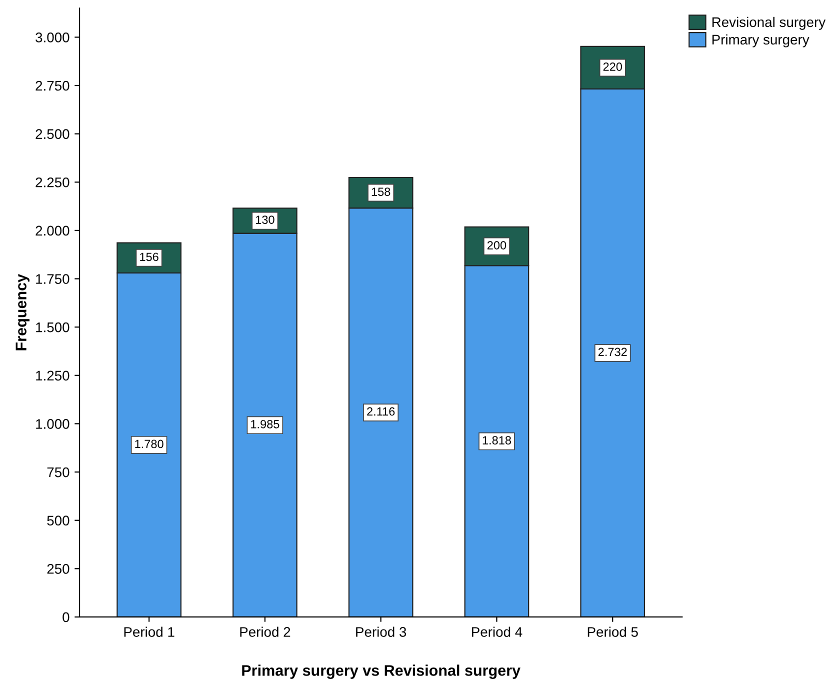  I want to click on y-tick-label: 2.250, so click(53, 182).